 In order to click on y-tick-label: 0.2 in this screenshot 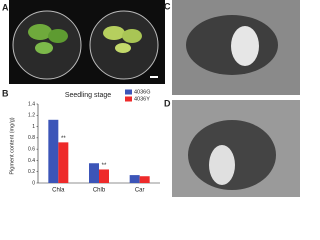, I will do `click(31, 172)`.